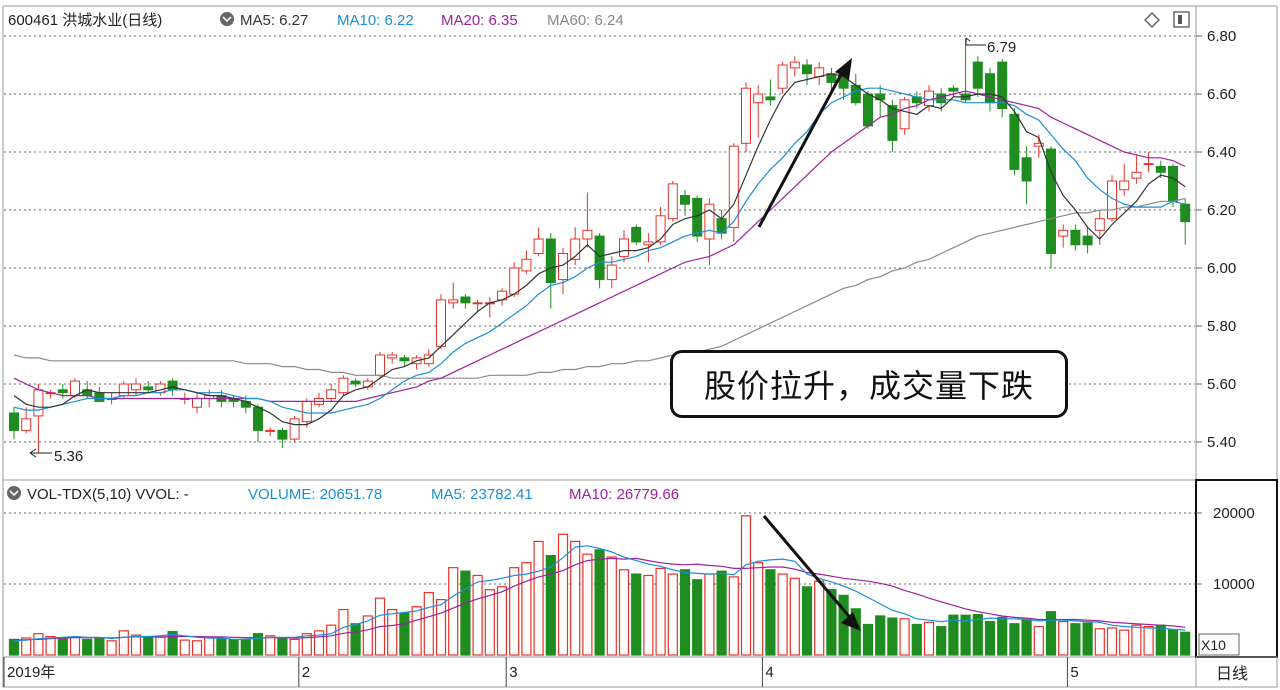 The image size is (1280, 690). I want to click on ma5-value: MA5: 6.27, so click(274, 20).